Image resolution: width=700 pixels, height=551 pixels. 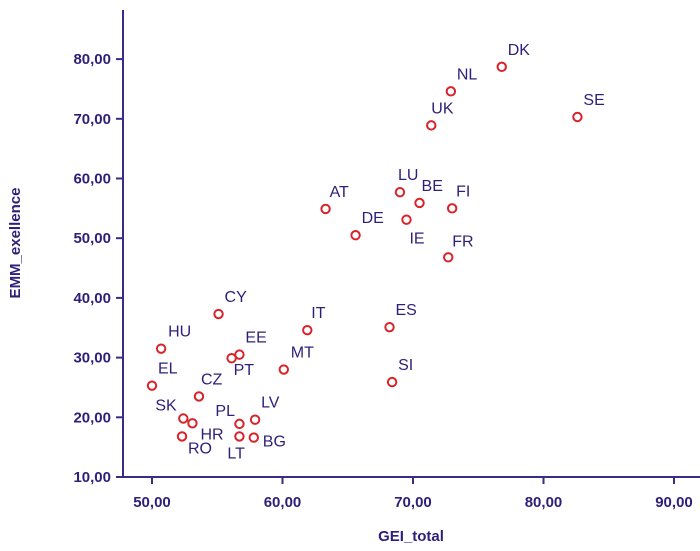 What do you see at coordinates (274, 442) in the screenshot?
I see `point-label-bg: BG` at bounding box center [274, 442].